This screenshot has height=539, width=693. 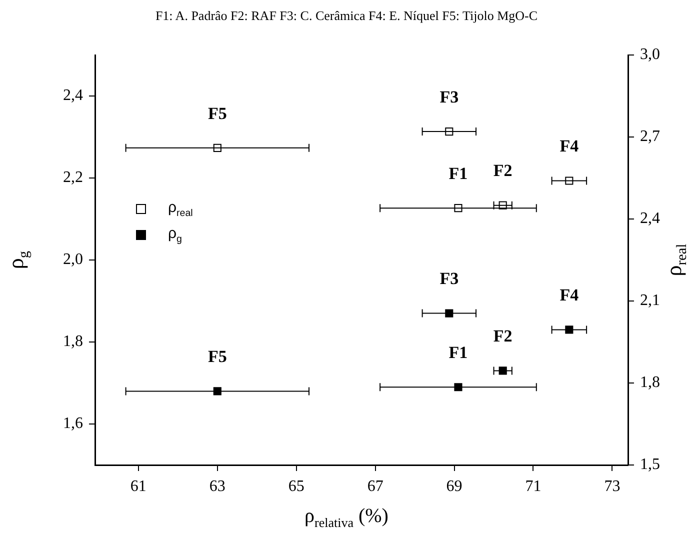 I want to click on y-tick-label: 2,4, so click(x=73, y=95).